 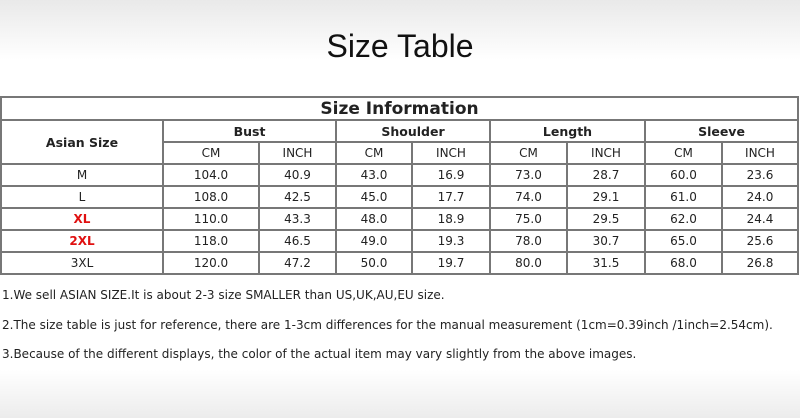 I want to click on table-row: 3XL 120.0 47.2 50.0 19.7 80.0 31.5 68.0 26.8, so click(x=399, y=263).